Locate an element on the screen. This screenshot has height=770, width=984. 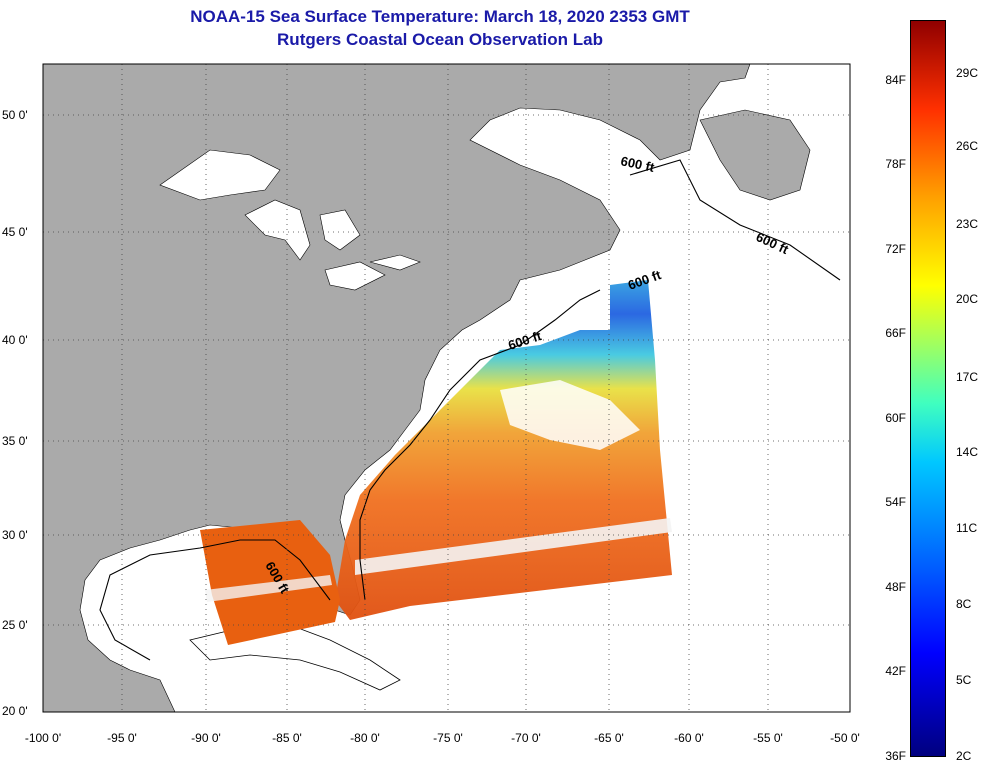
cloud-gap is located at coordinates (570, 415).